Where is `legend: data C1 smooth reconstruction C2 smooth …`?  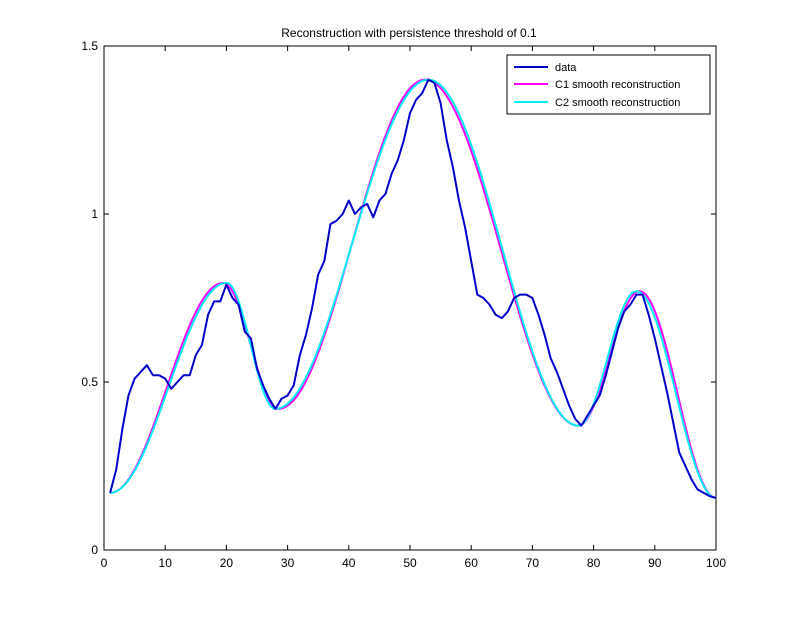 legend: data C1 smooth reconstruction C2 smooth … is located at coordinates (608, 84).